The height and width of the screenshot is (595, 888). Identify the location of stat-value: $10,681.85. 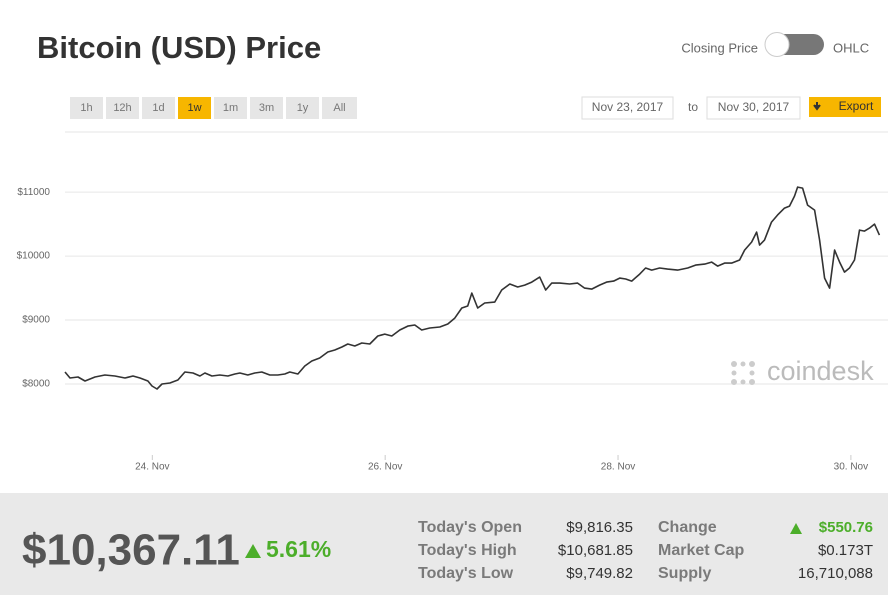
(595, 550).